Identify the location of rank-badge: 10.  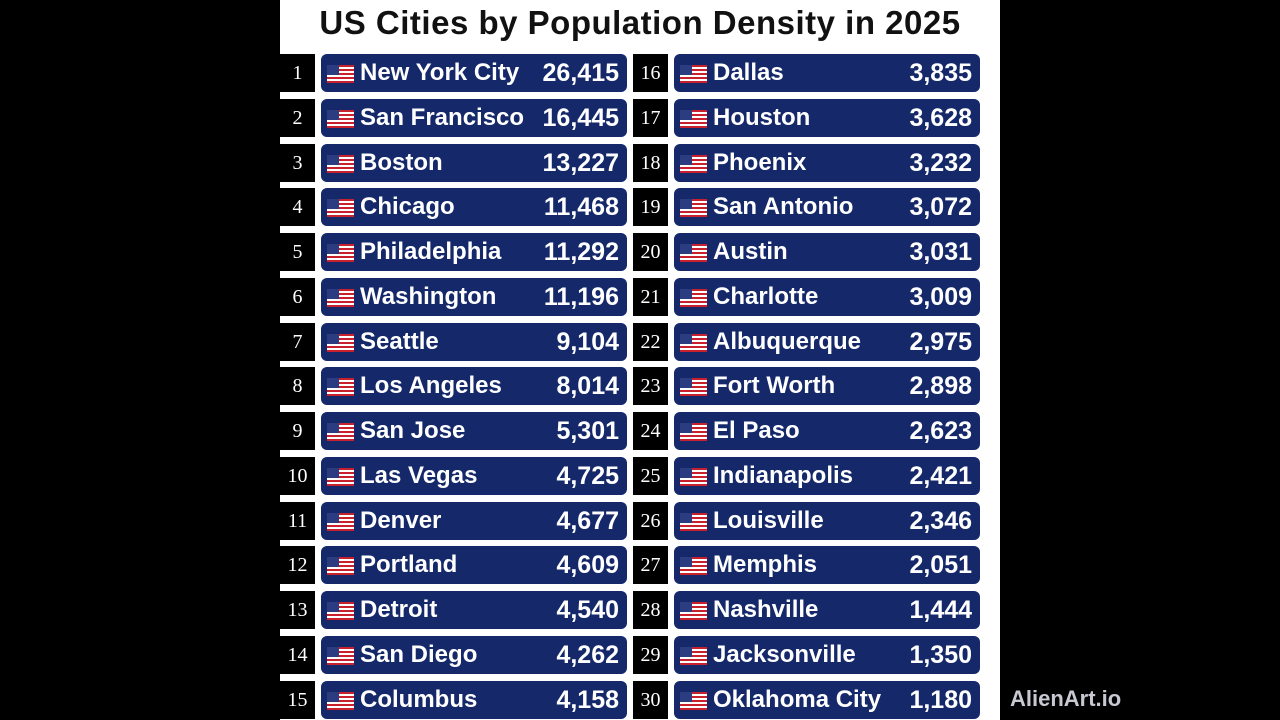
(297, 475).